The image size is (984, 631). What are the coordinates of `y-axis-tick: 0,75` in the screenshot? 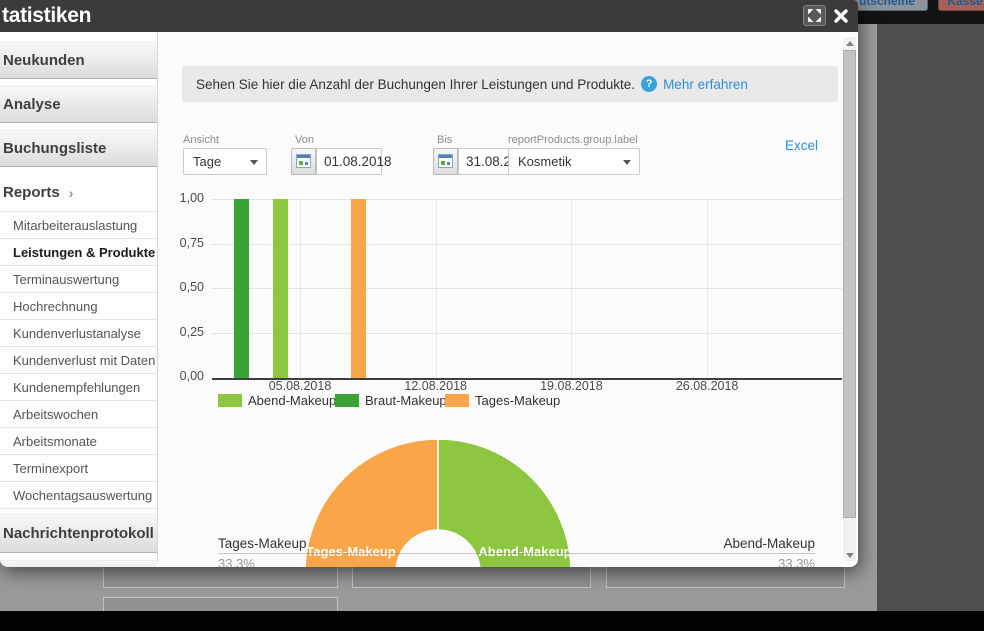 It's located at (191, 242).